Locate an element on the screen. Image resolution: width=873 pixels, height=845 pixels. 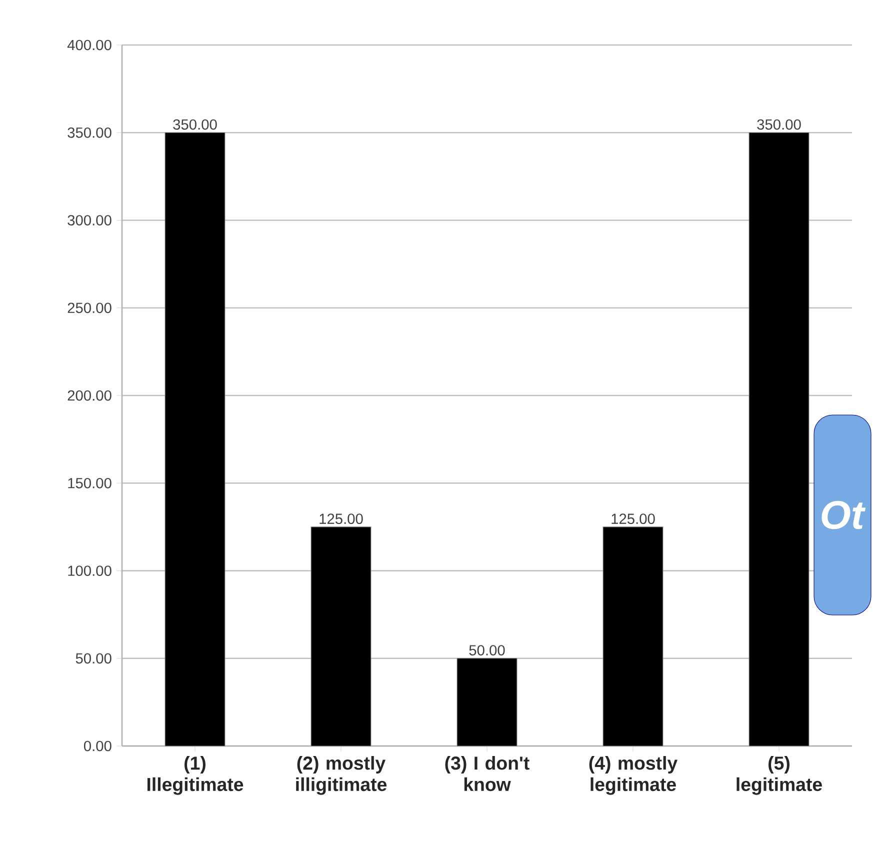
y-tick-label: 0.00 is located at coordinates (98, 746).